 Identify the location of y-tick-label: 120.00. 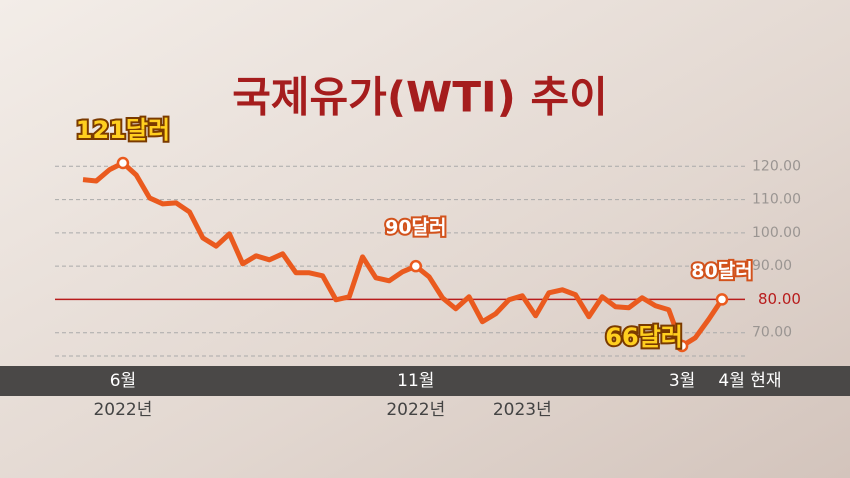
(776, 166).